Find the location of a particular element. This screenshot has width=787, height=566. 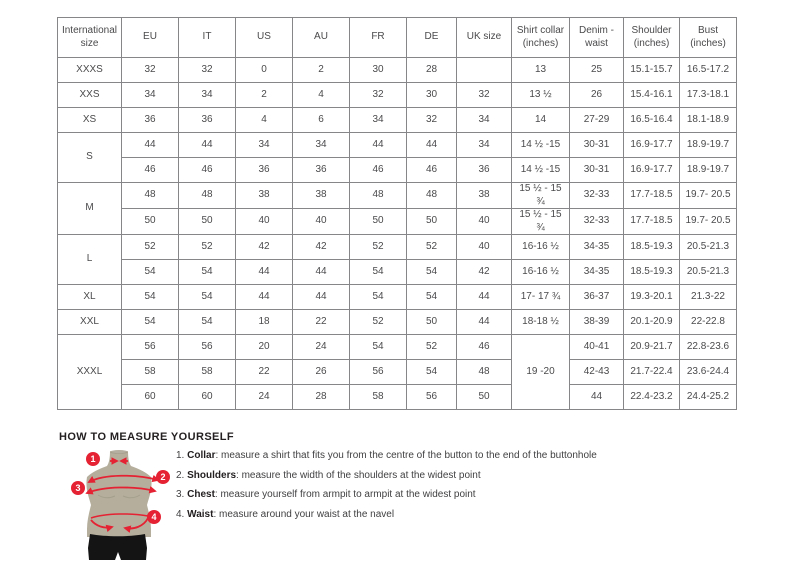

table-cell: 6 is located at coordinates (321, 120).